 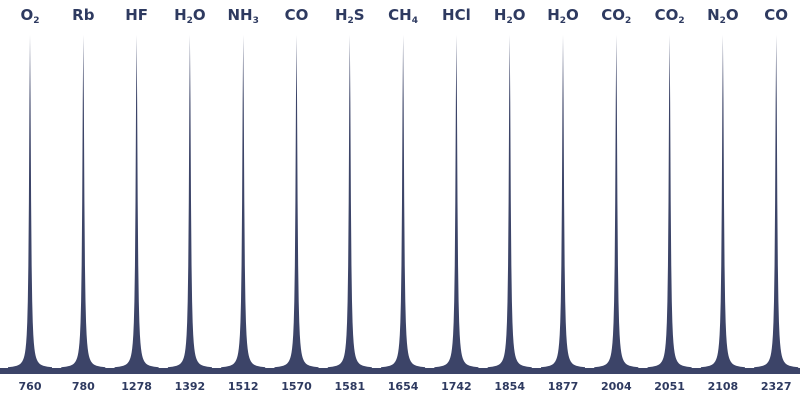 I want to click on peak-molecule-label: CH4, so click(x=403, y=16).